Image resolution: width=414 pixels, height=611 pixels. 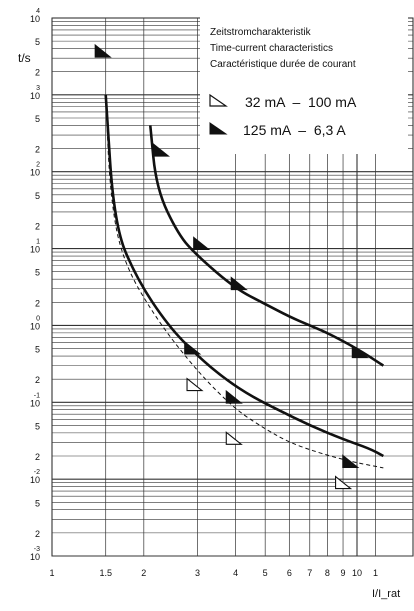 What do you see at coordinates (38, 11) in the screenshot?
I see `y-tick-exponent: 4` at bounding box center [38, 11].